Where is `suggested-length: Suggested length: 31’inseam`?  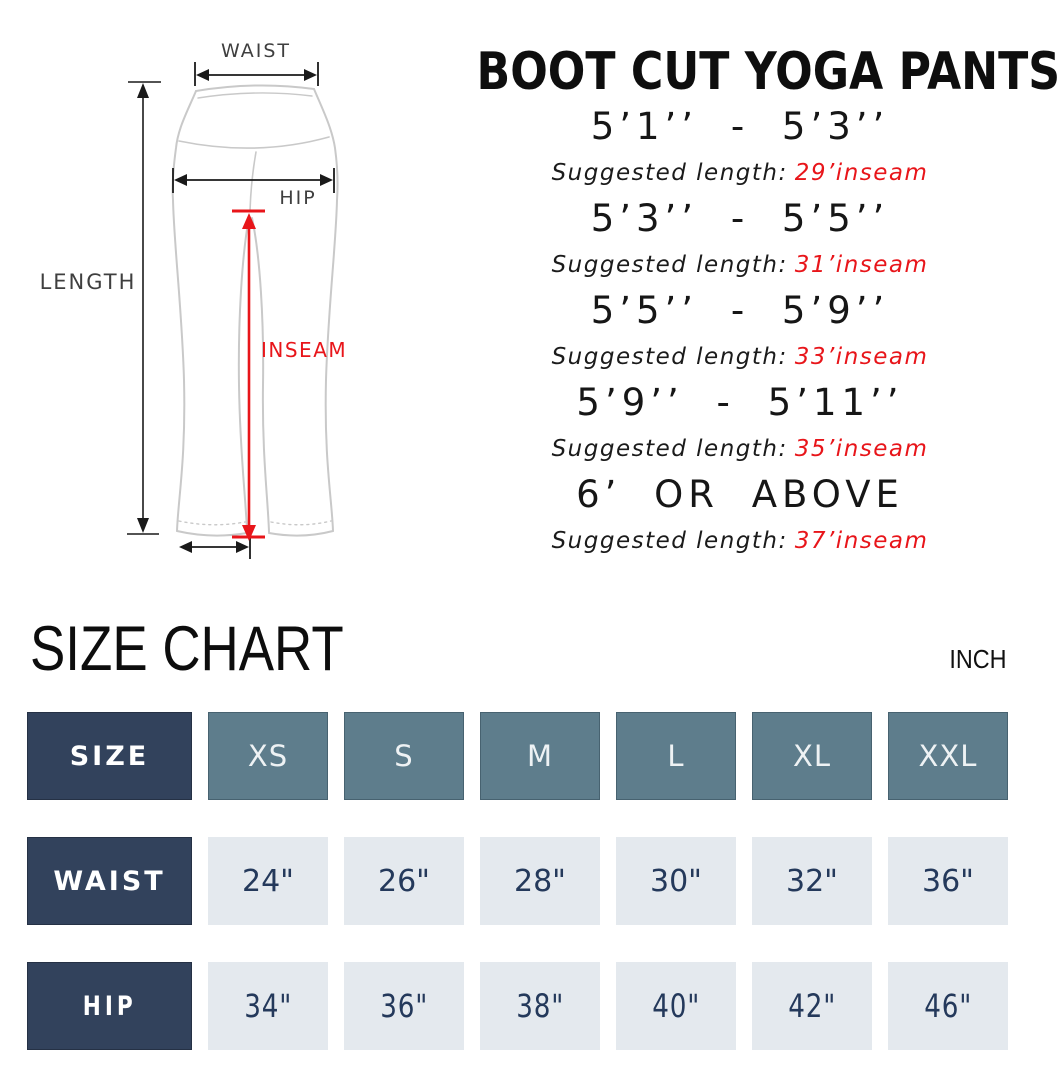 suggested-length: Suggested length: 31’inseam is located at coordinates (740, 265).